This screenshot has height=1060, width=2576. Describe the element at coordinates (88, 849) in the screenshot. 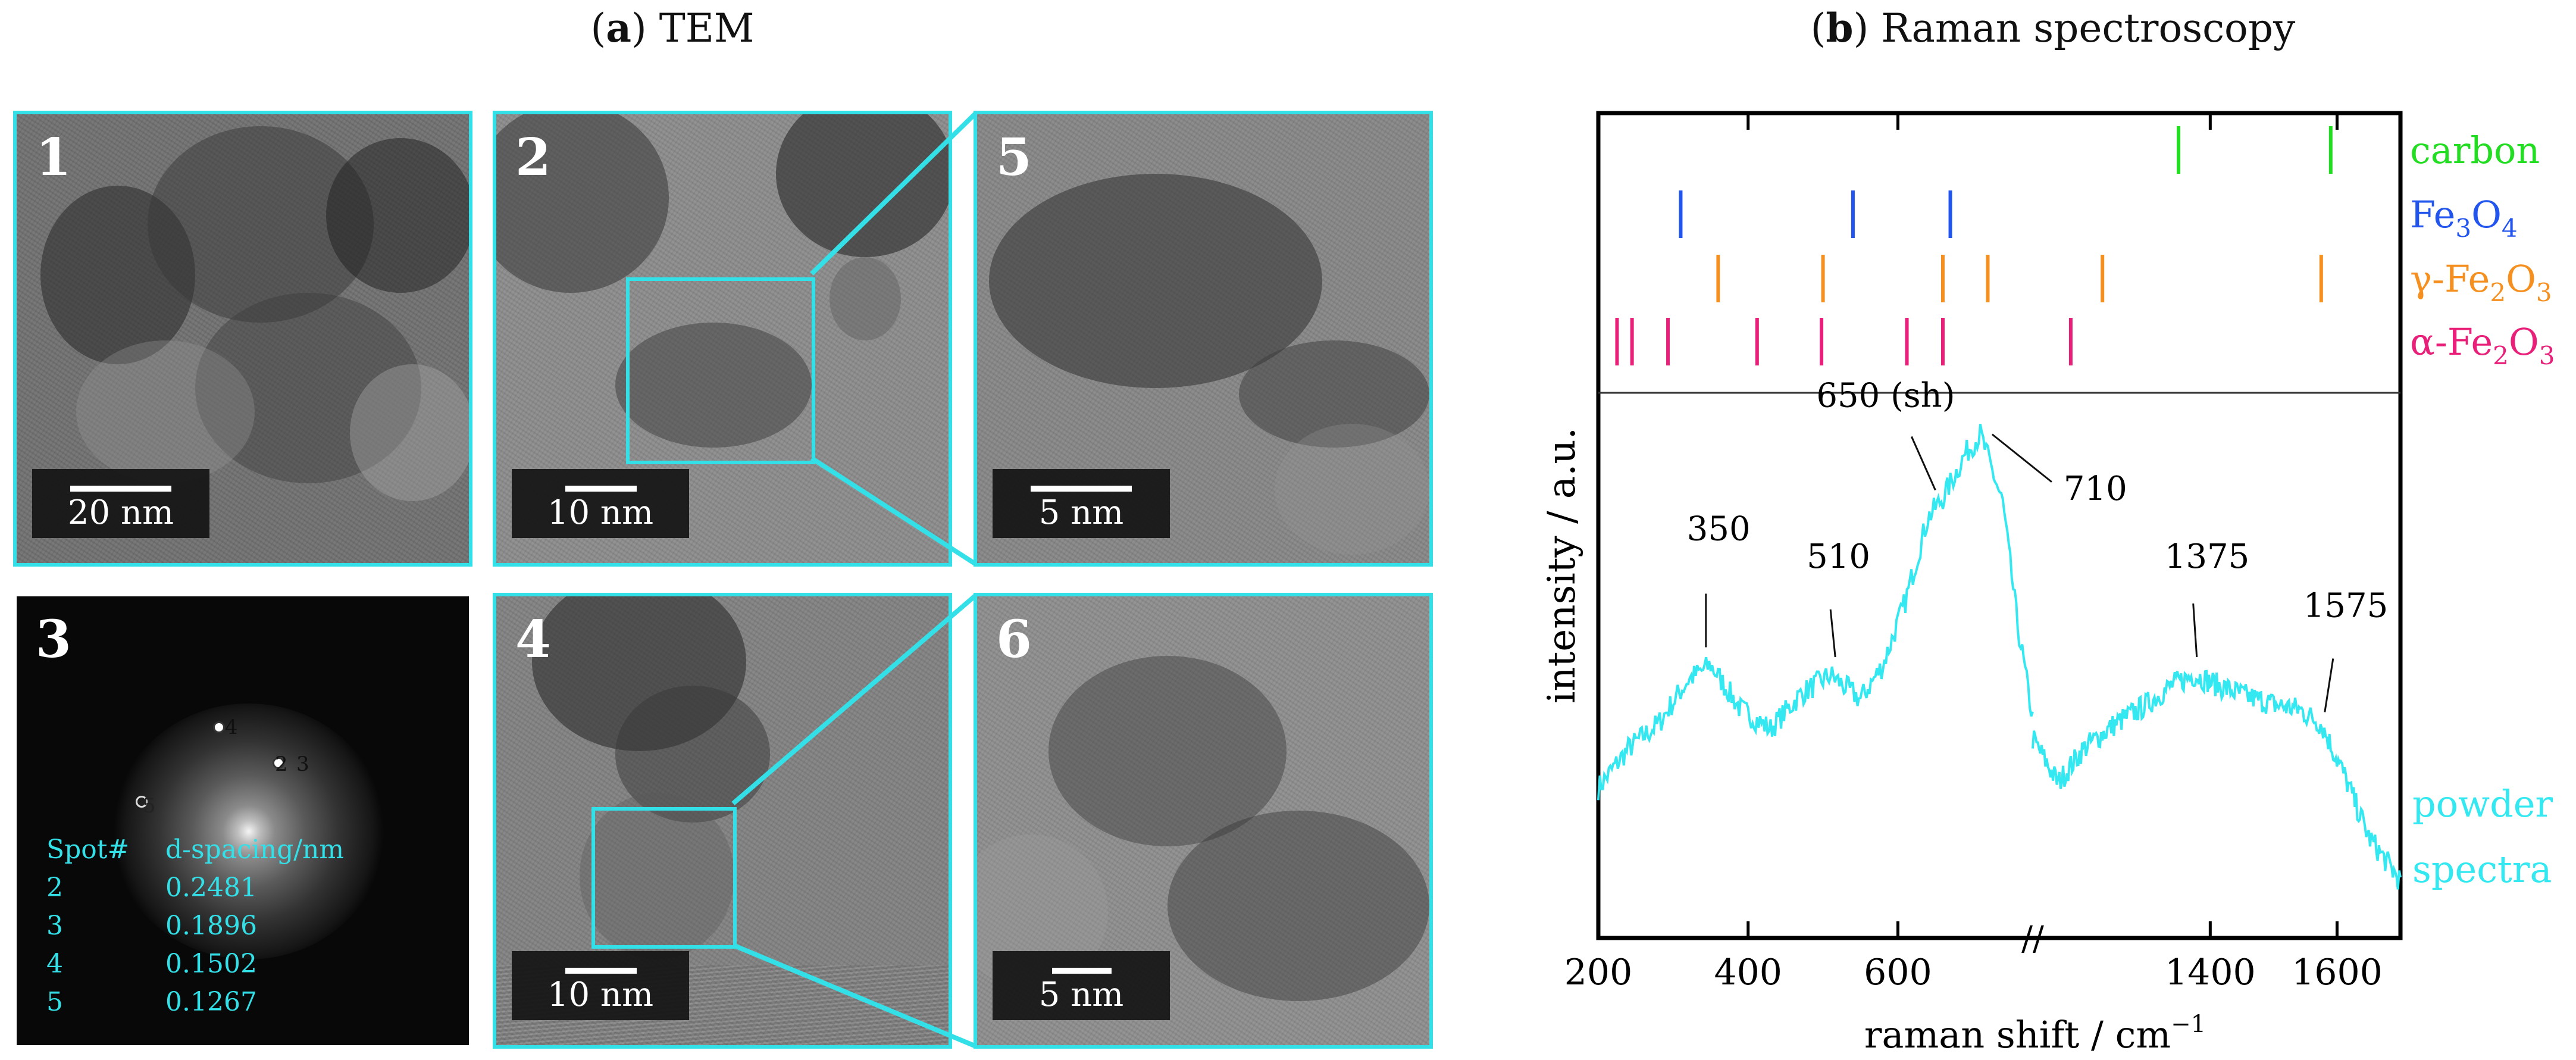

I see `fft-header-spot: Spot#` at that location.